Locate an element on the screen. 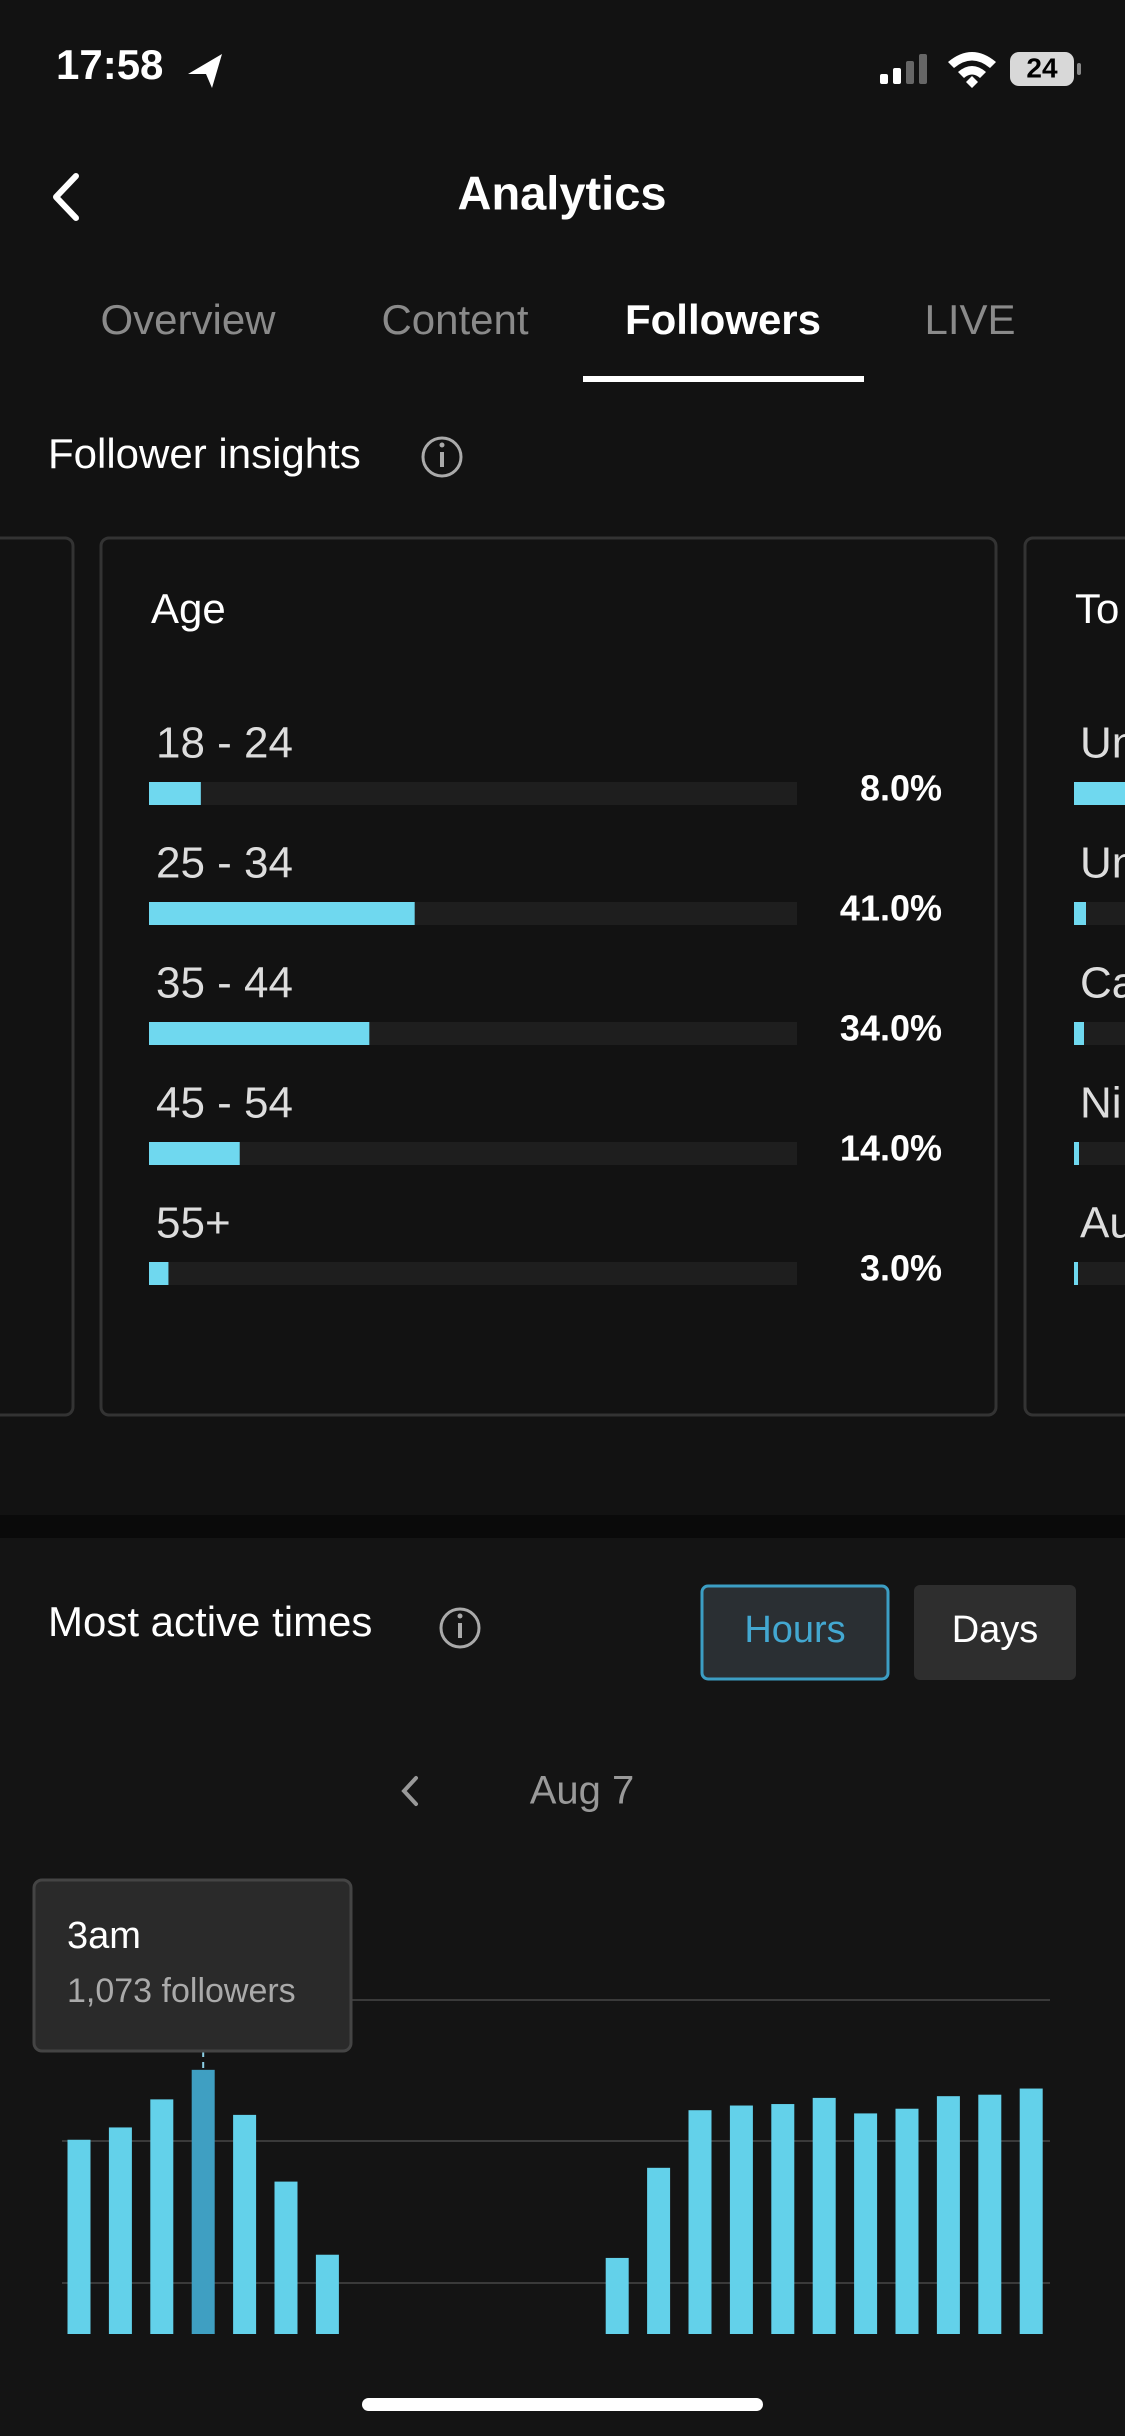 Image resolution: width=1125 pixels, height=2436 pixels. card-title: Age is located at coordinates (188, 608).